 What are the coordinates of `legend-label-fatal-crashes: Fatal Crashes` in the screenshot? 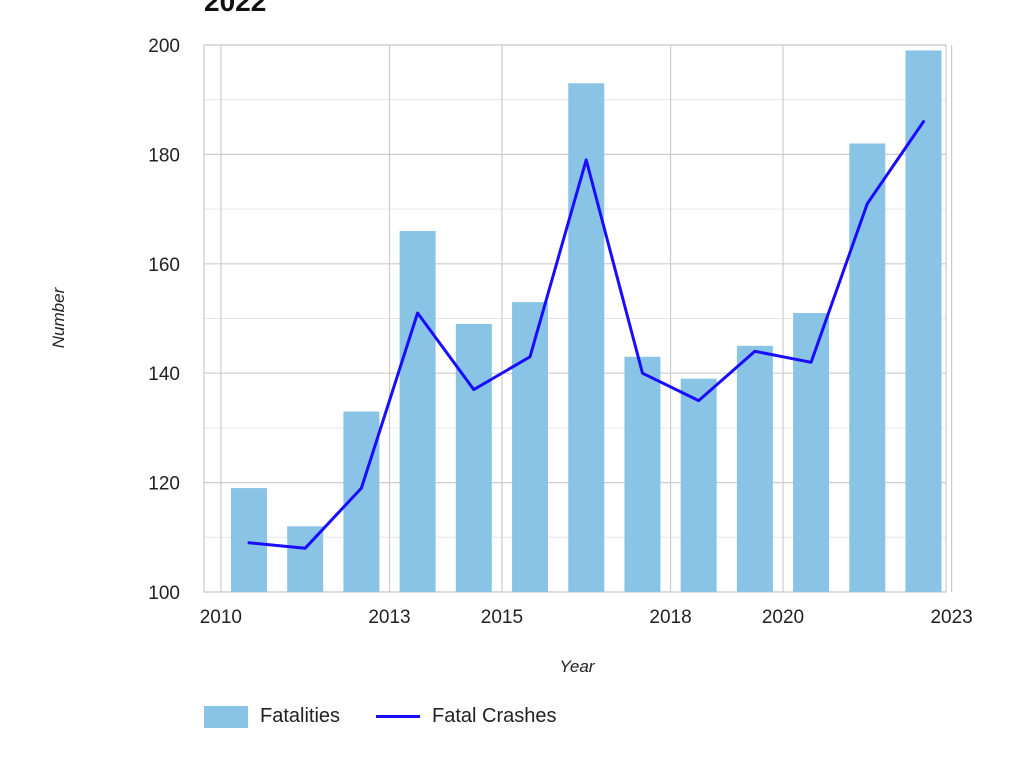 It's located at (494, 716).